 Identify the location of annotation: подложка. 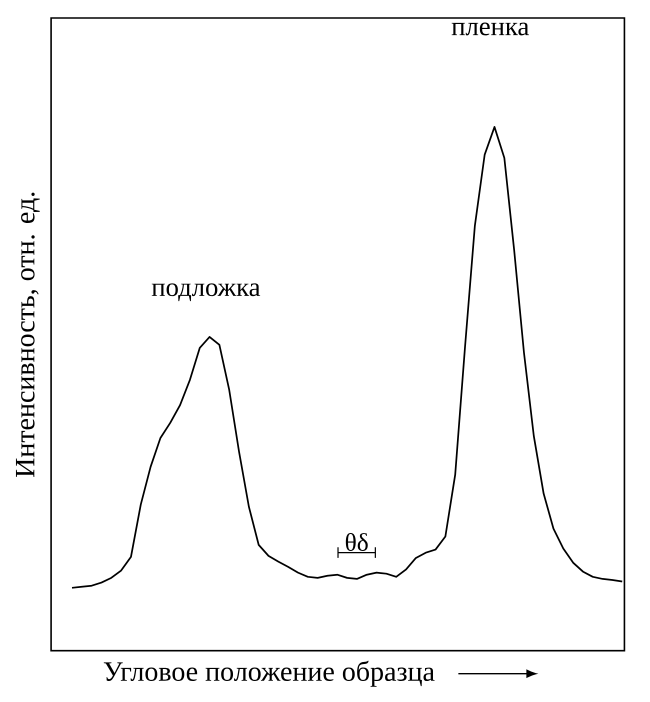
(206, 292).